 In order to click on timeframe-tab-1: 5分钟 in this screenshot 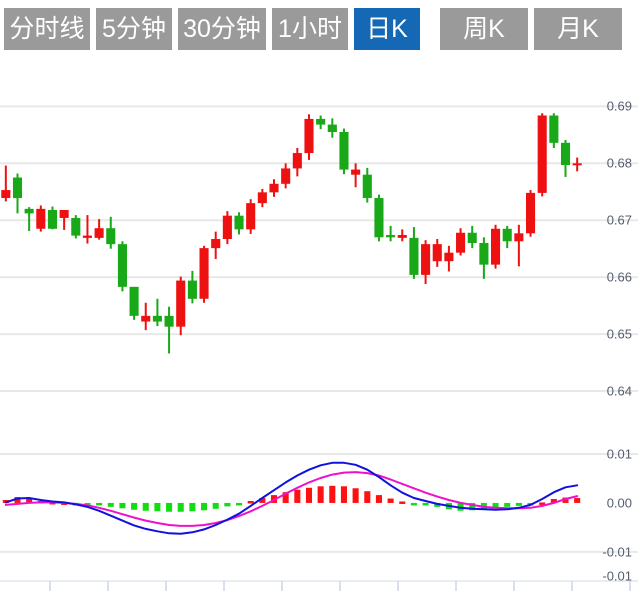, I will do `click(134, 29)`.